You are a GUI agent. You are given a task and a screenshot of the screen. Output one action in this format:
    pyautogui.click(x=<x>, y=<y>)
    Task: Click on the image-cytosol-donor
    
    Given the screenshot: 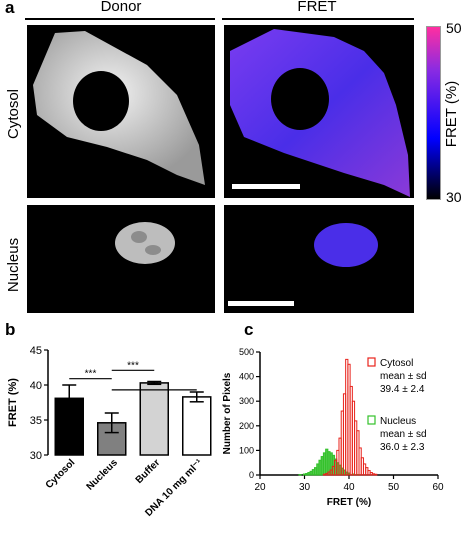 What is the action you would take?
    pyautogui.click(x=121, y=111)
    